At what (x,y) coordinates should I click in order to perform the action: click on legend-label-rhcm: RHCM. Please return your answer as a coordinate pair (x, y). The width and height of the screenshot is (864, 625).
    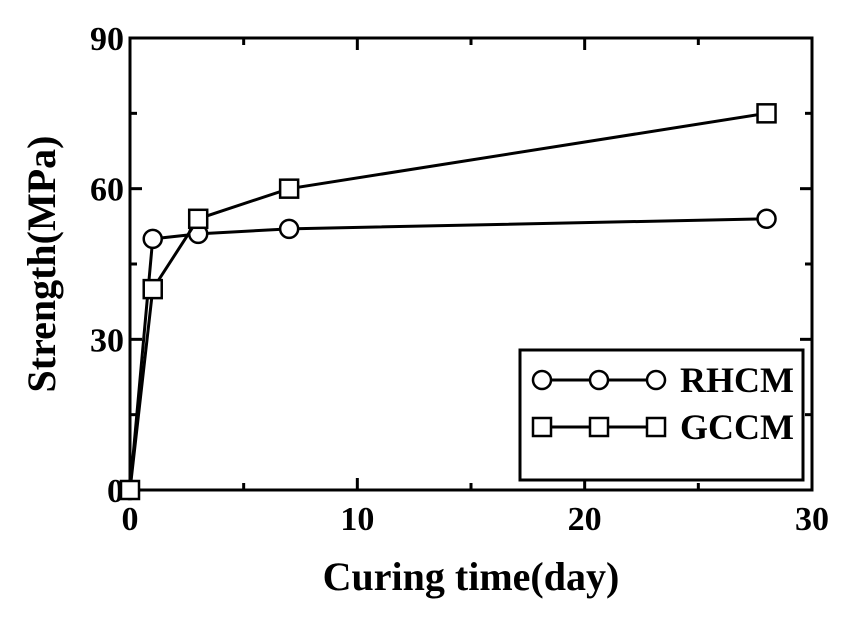
    Looking at the image, I should click on (737, 380).